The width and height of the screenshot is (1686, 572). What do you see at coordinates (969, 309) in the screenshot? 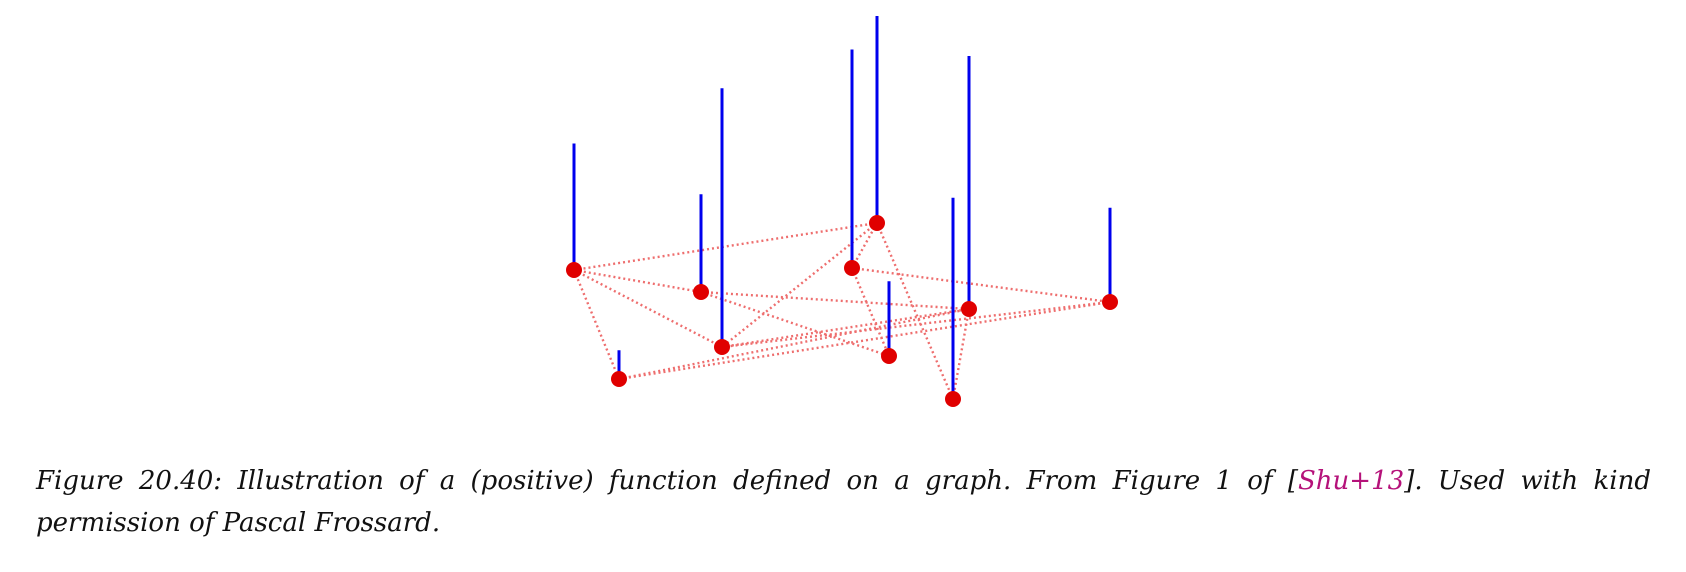
I see `node-n10` at bounding box center [969, 309].